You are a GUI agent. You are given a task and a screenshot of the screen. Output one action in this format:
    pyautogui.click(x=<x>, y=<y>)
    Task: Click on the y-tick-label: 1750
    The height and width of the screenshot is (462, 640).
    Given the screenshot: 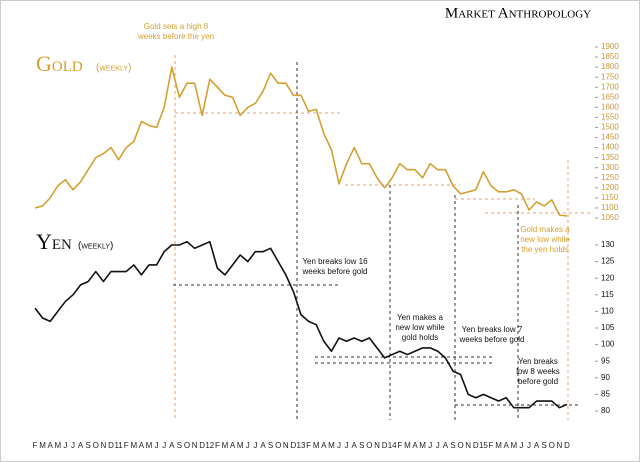 What is the action you would take?
    pyautogui.click(x=610, y=76)
    